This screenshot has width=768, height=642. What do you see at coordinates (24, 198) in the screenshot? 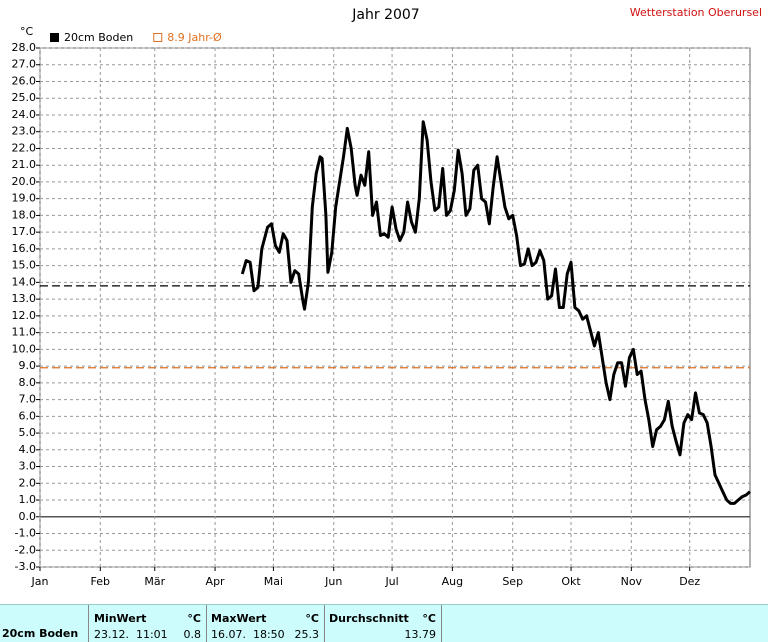
I see `y-tick-label: 19.0` at bounding box center [24, 198].